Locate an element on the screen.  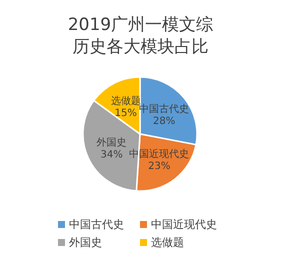
legend-label: 选做题 is located at coordinates (167, 242).